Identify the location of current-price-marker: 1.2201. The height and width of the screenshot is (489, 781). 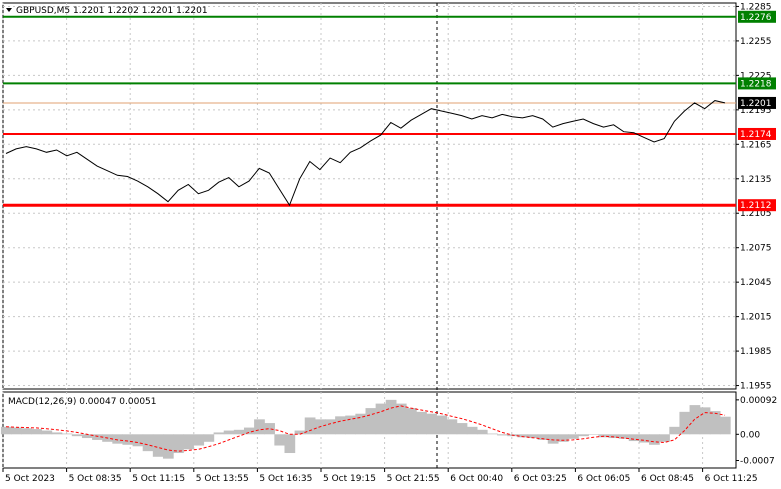
(757, 102).